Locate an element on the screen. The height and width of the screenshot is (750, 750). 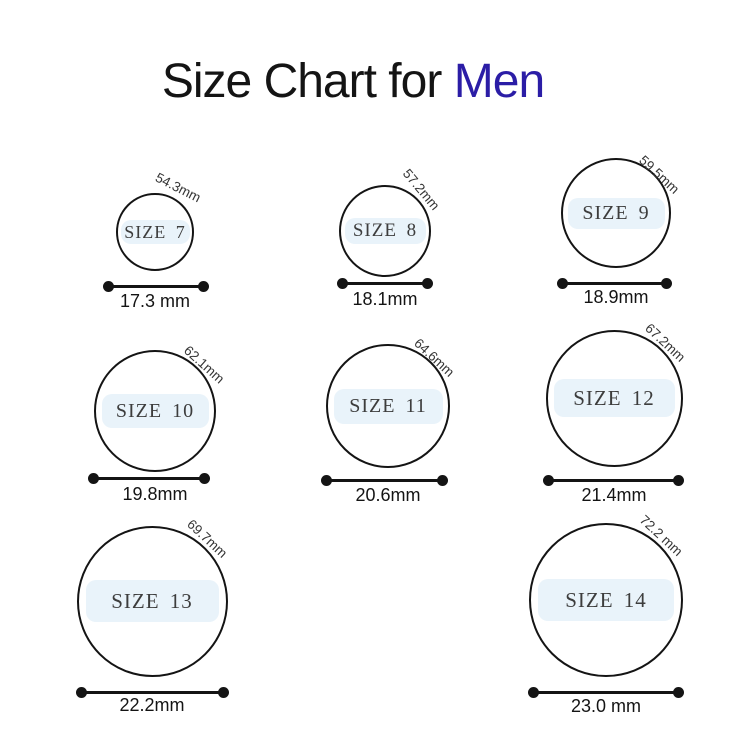
page-title: Size Chart for Men is located at coordinates (353, 81).